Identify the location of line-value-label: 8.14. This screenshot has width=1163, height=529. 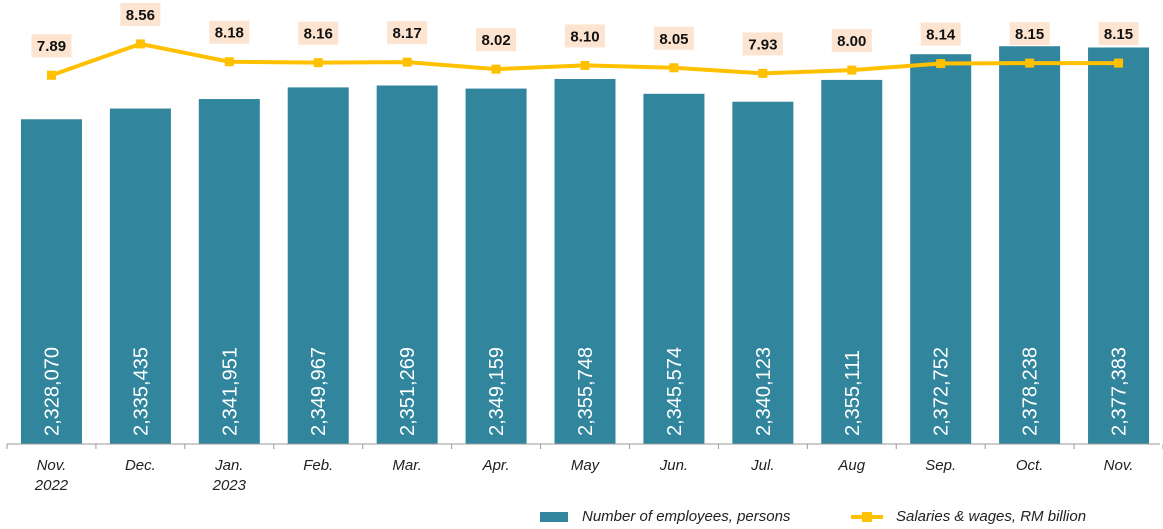
(941, 35).